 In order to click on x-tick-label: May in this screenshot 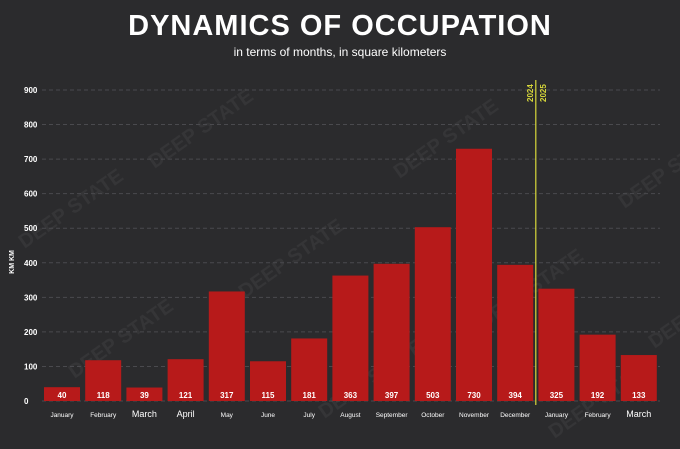, I will do `click(227, 415)`.